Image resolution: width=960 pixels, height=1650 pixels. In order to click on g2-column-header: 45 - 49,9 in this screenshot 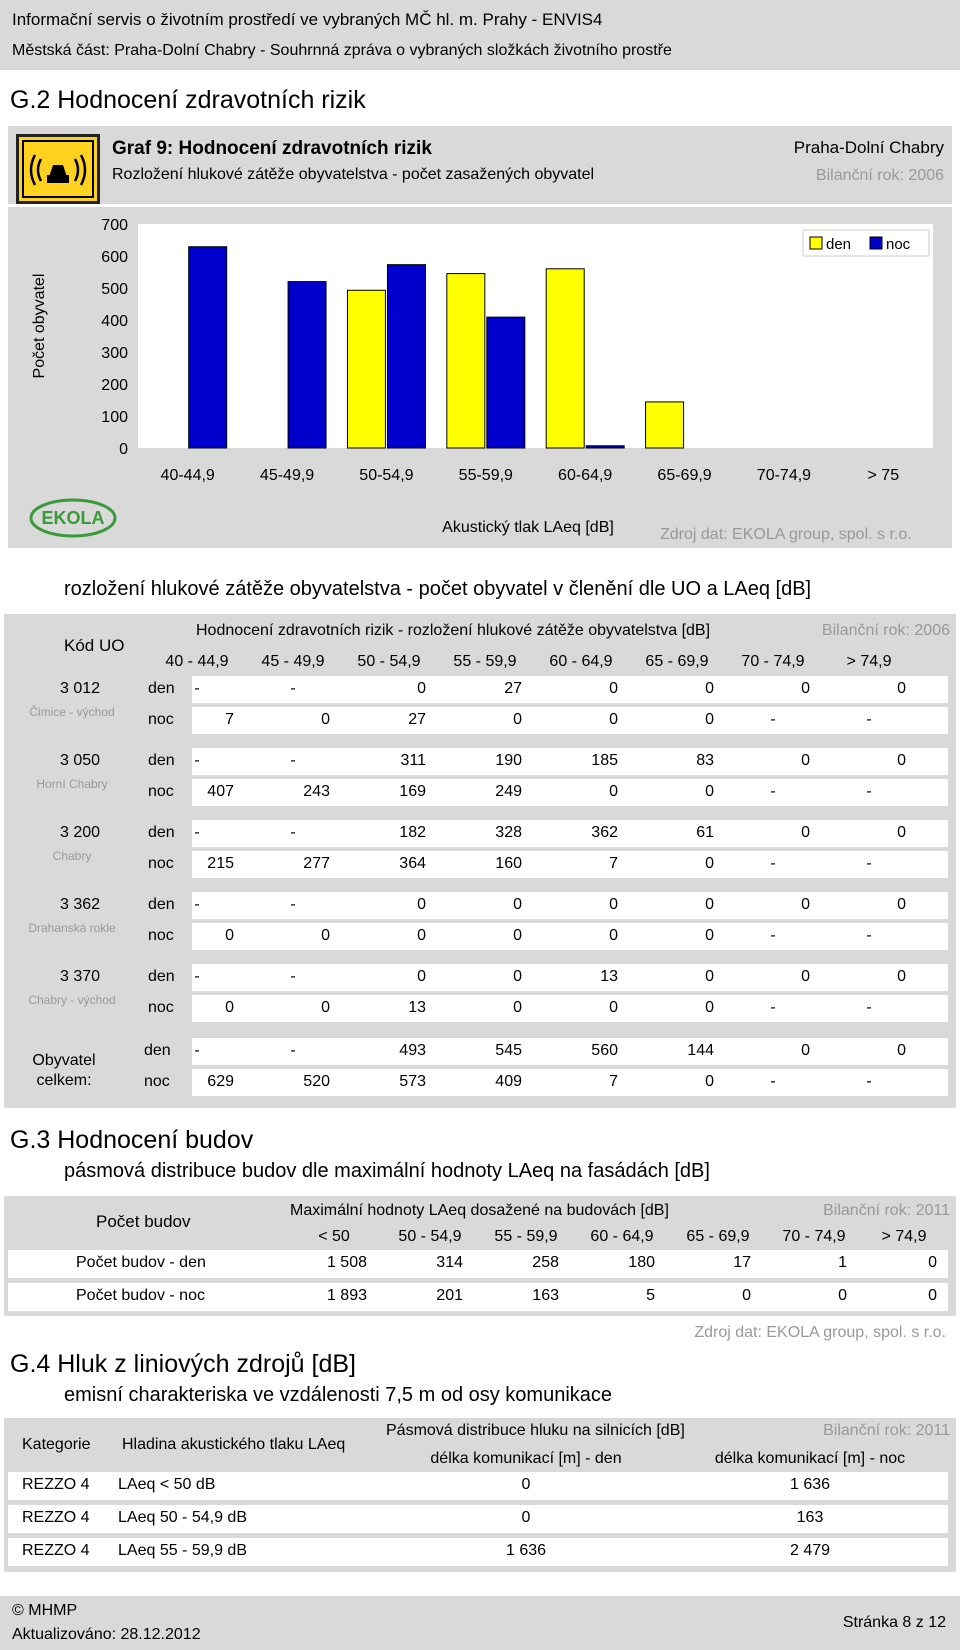, I will do `click(293, 661)`.